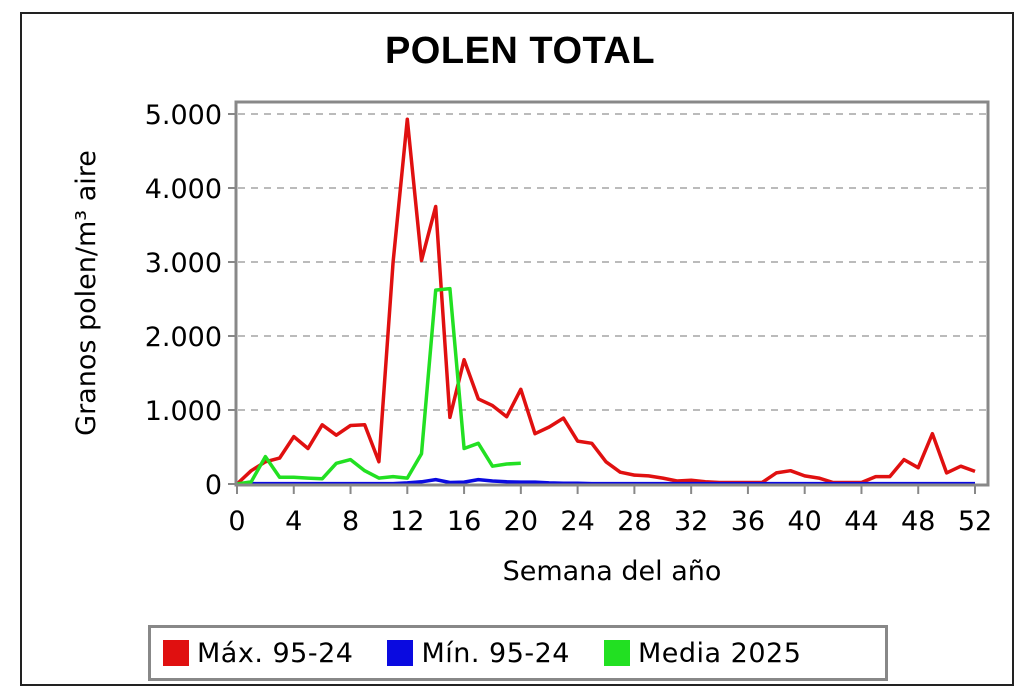 The width and height of the screenshot is (1020, 690). What do you see at coordinates (275, 653) in the screenshot?
I see `legend-label-max: Máx. 95-24` at bounding box center [275, 653].